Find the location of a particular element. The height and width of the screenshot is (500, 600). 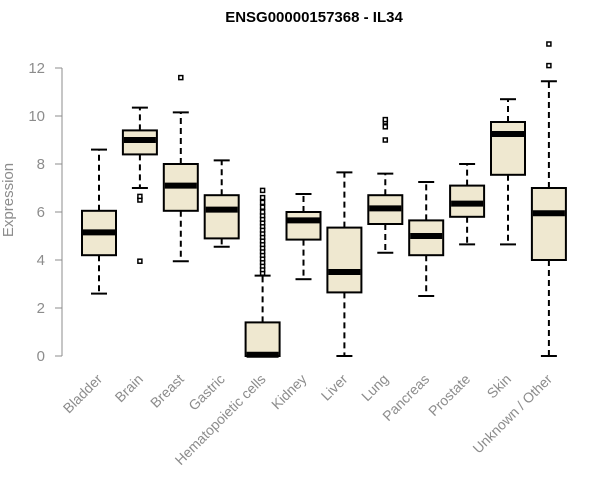

x-tick-label: Lung is located at coordinates (374, 387).